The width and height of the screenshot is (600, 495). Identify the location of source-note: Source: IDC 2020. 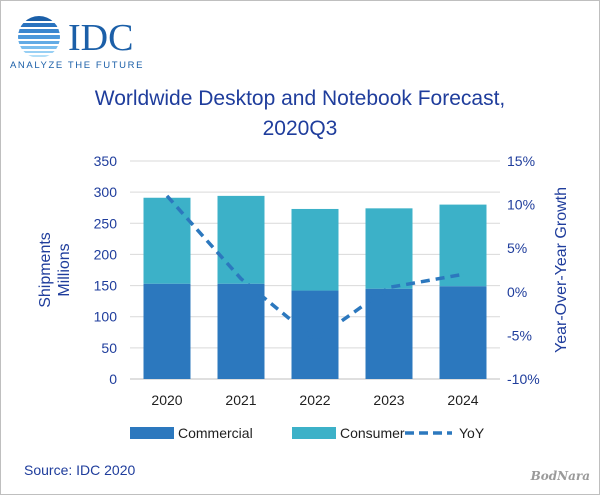
(80, 470).